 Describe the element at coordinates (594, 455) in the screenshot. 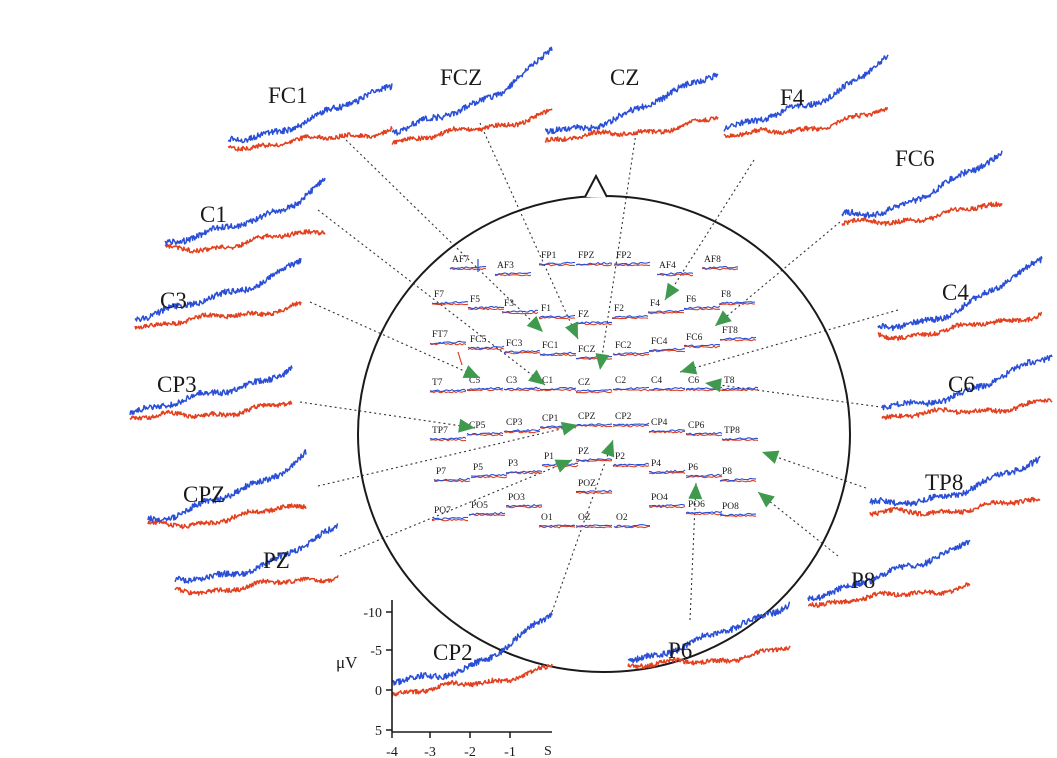

I see `electrode-pz: PZ` at that location.